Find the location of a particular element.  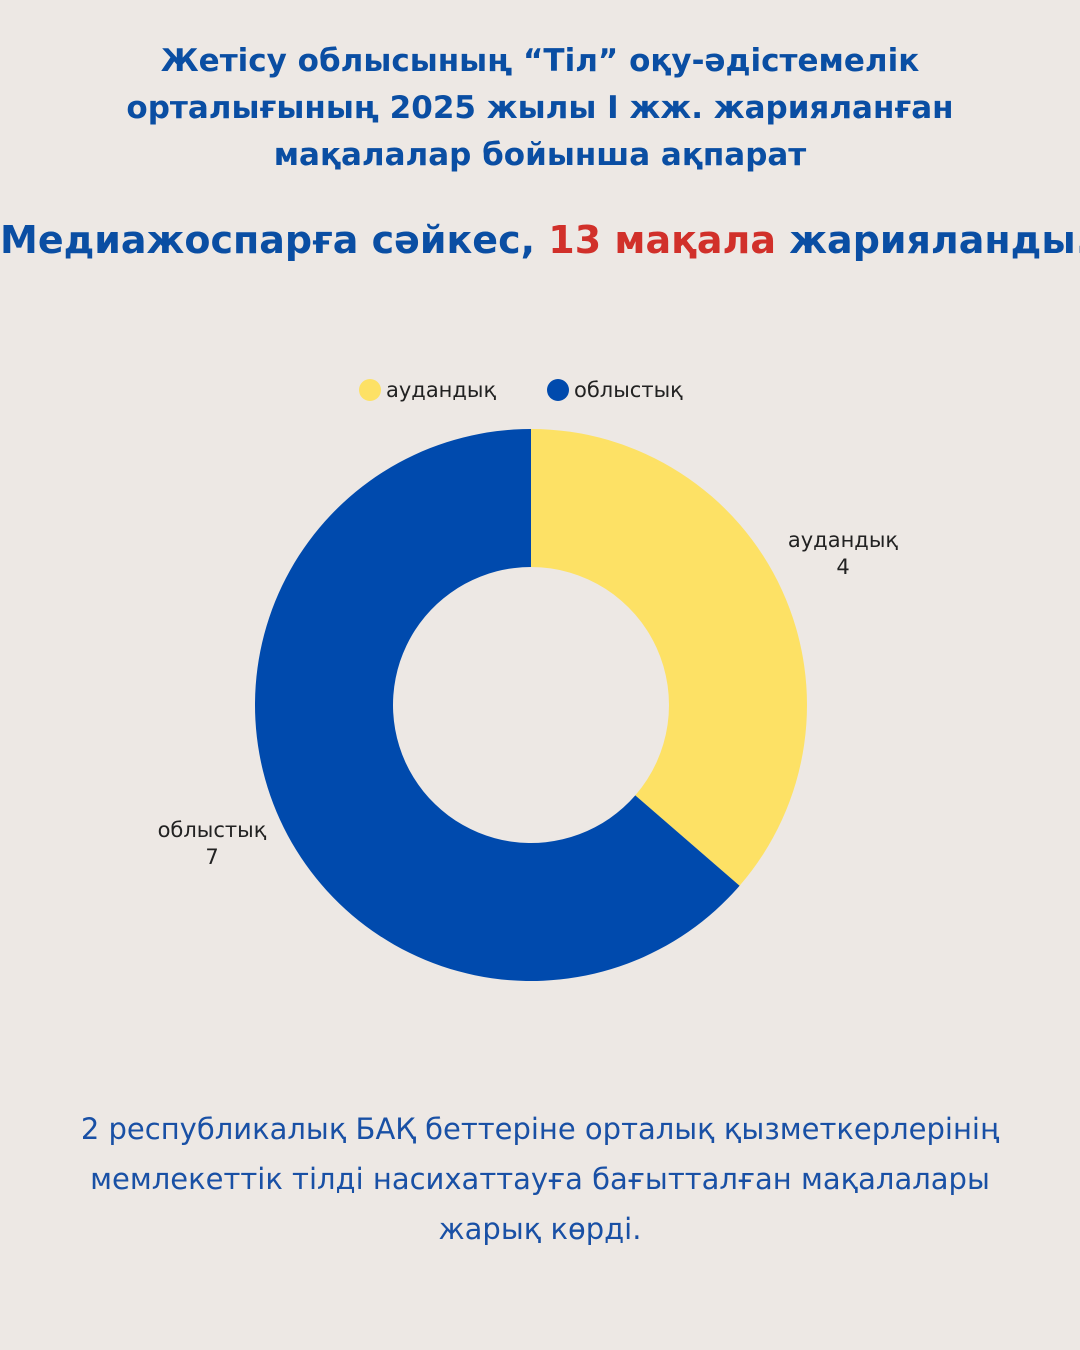

headline-highlight: 13 мақала is located at coordinates (662, 240).